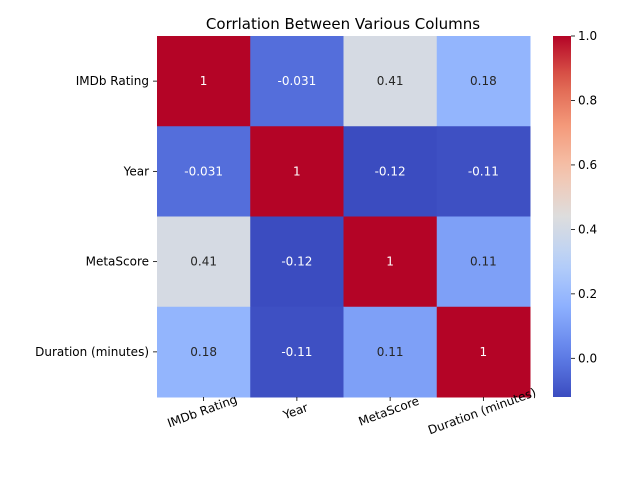  What do you see at coordinates (587, 229) in the screenshot?
I see `colorbar-tick-label: 0.4` at bounding box center [587, 229].